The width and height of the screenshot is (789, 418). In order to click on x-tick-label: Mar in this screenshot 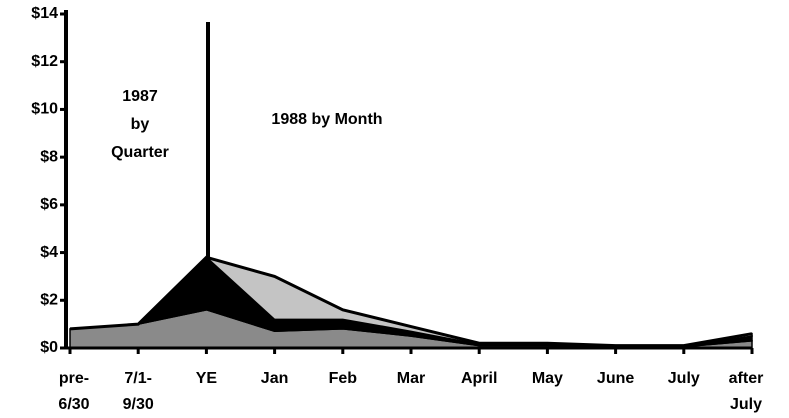, I will do `click(411, 378)`.